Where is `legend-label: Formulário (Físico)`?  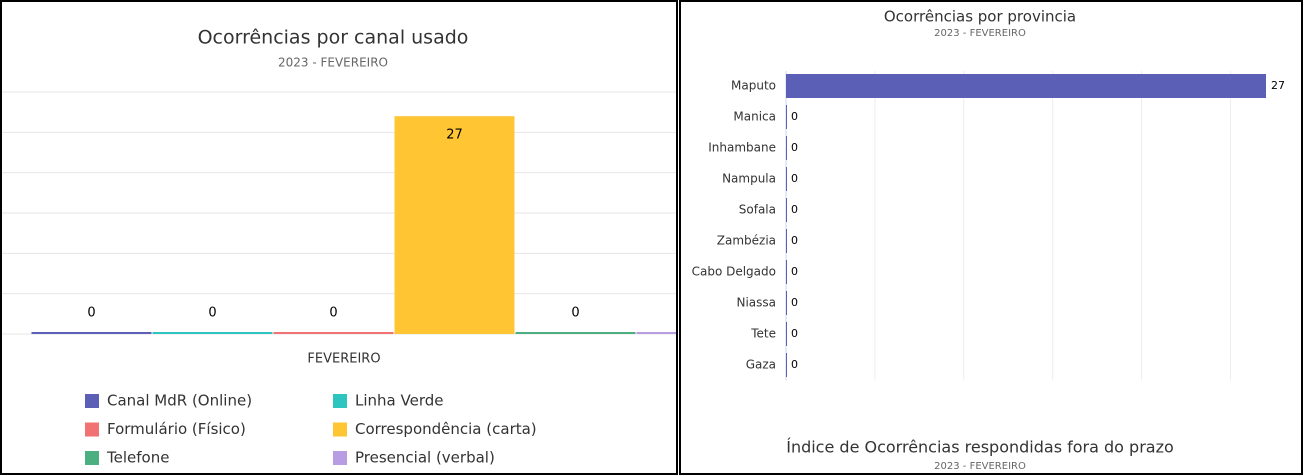
legend-label: Formulário (Físico) is located at coordinates (176, 429).